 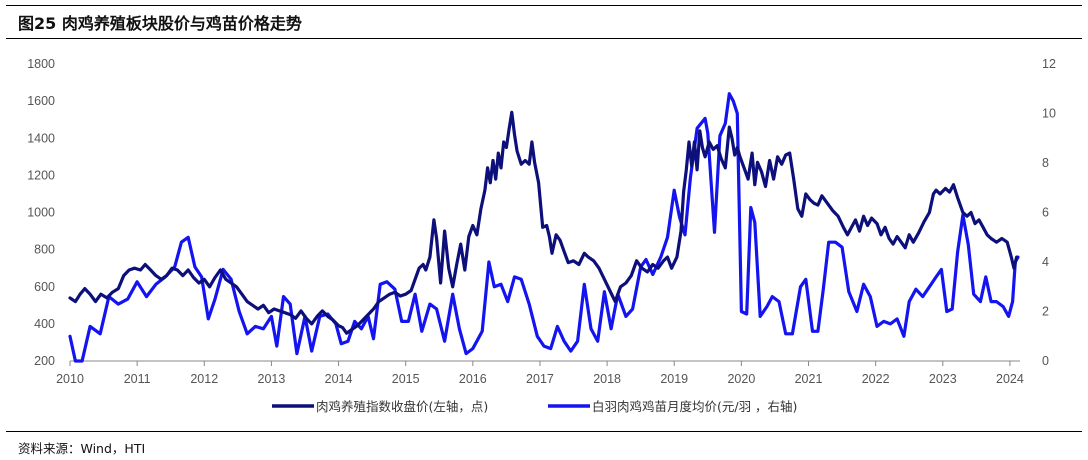 I want to click on y-left-tick-label: 1600, so click(x=41, y=101).